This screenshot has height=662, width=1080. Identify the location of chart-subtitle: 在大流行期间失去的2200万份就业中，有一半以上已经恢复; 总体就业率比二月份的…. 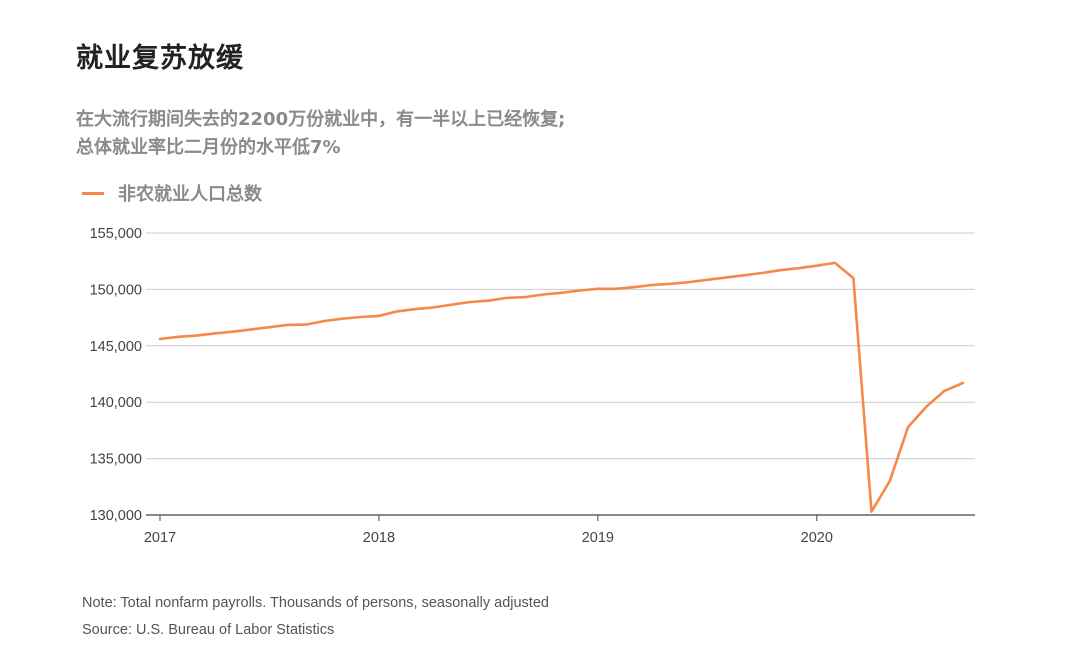
(320, 134).